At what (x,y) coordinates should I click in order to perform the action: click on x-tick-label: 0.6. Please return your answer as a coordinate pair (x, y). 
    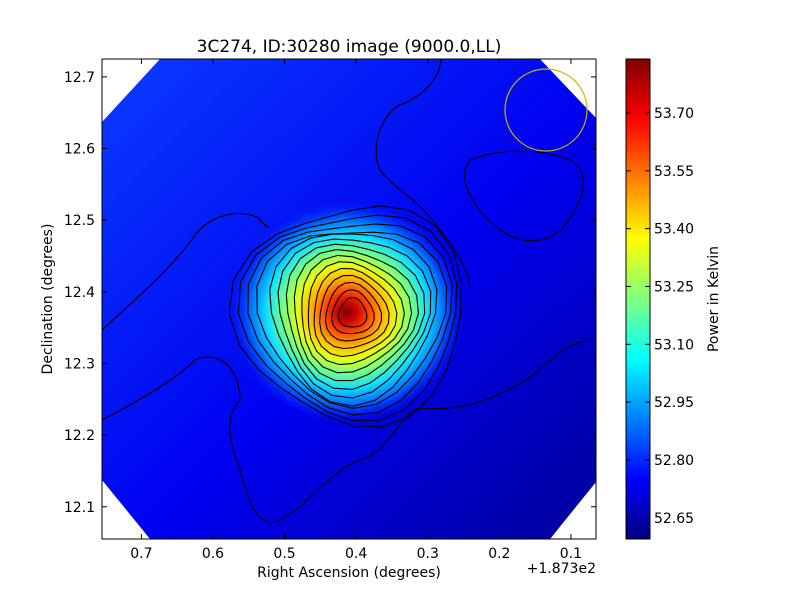
    Looking at the image, I should click on (213, 554).